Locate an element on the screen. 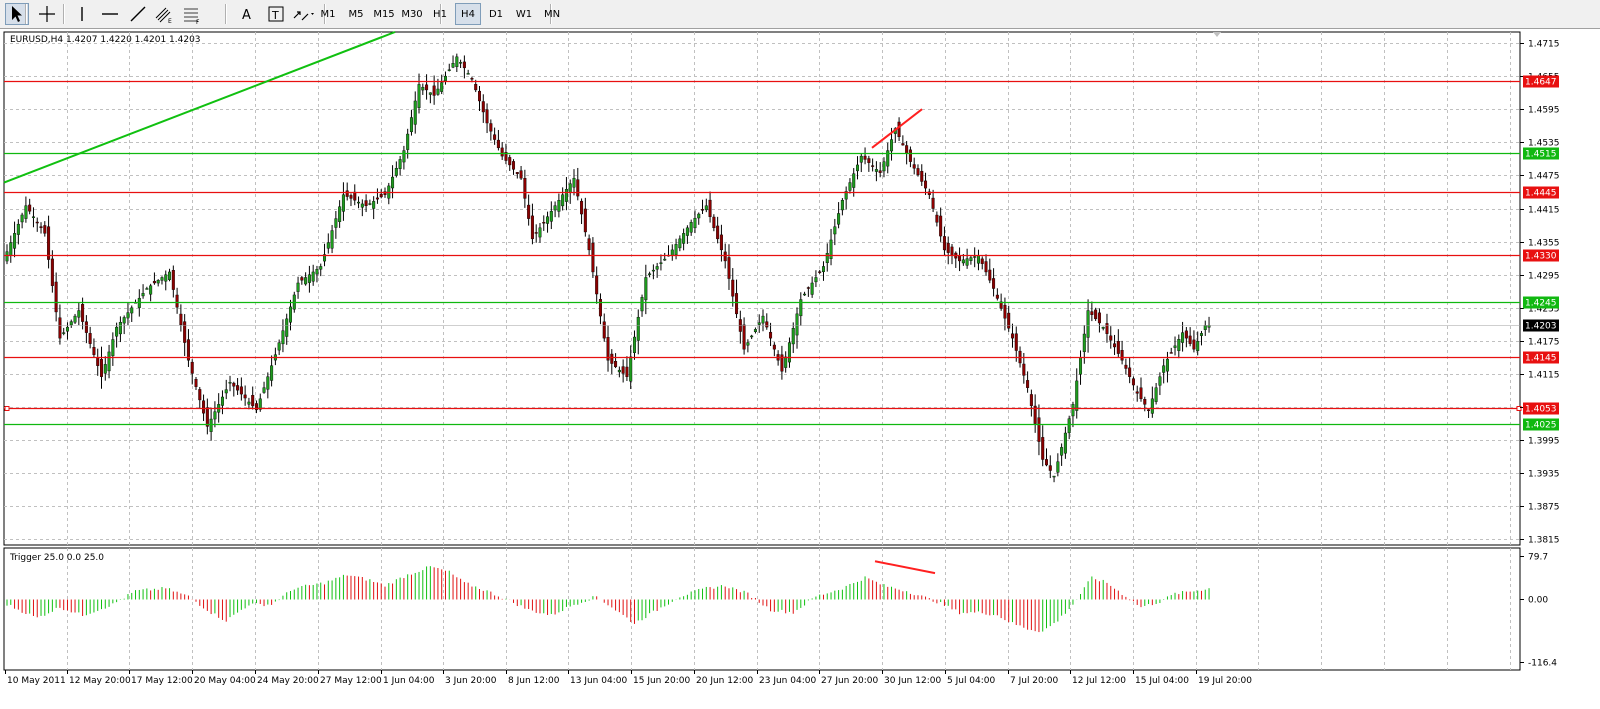 The height and width of the screenshot is (709, 1600). chart-shift-marker is located at coordinates (1217, 34).